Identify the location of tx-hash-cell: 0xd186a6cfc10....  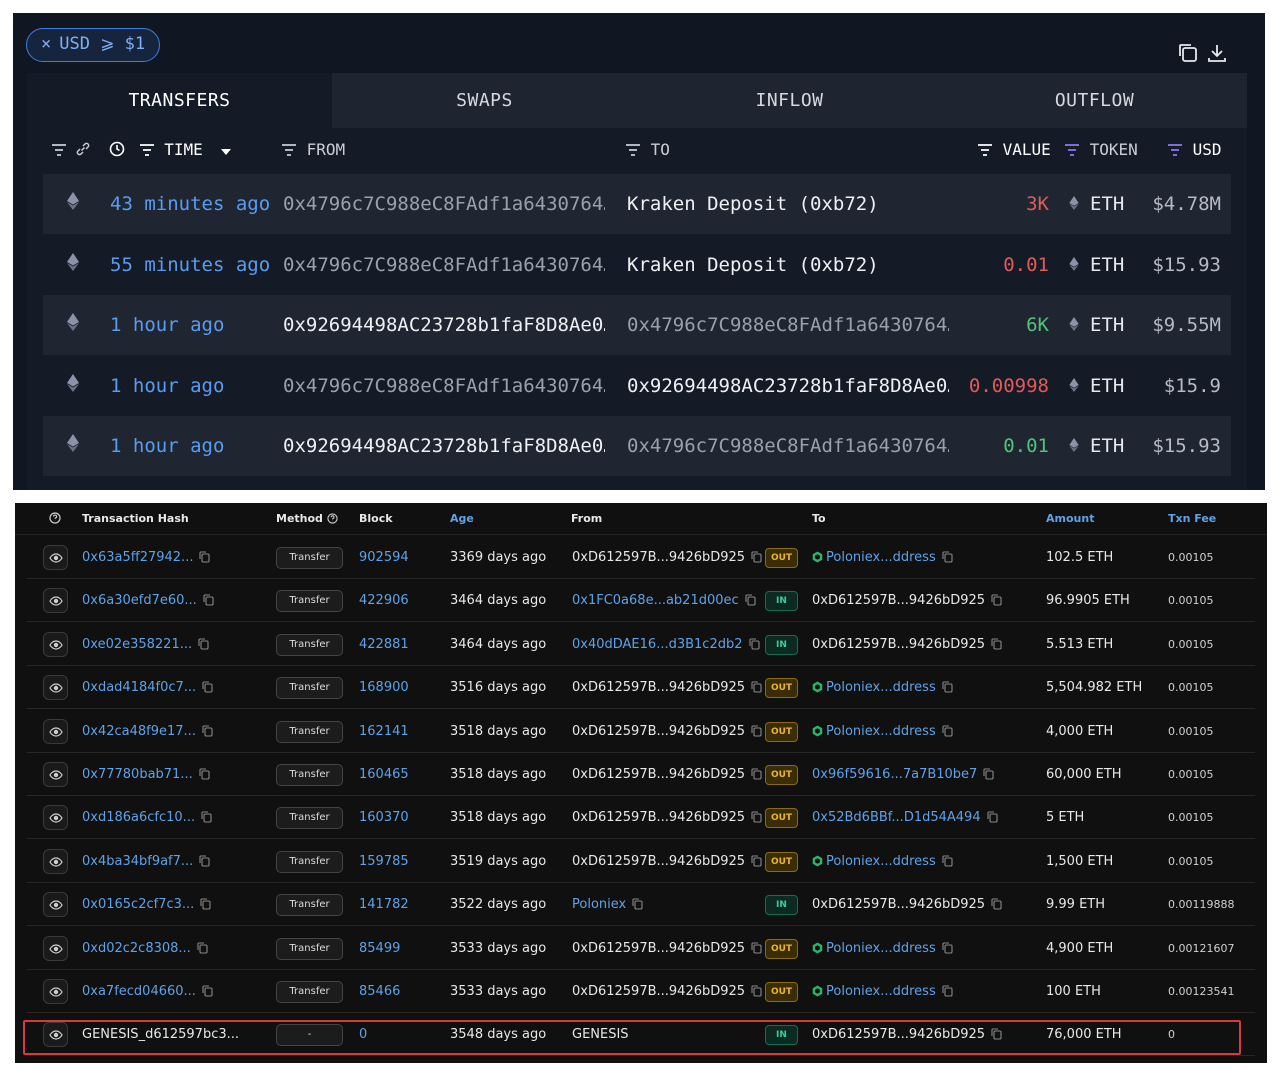
(147, 817).